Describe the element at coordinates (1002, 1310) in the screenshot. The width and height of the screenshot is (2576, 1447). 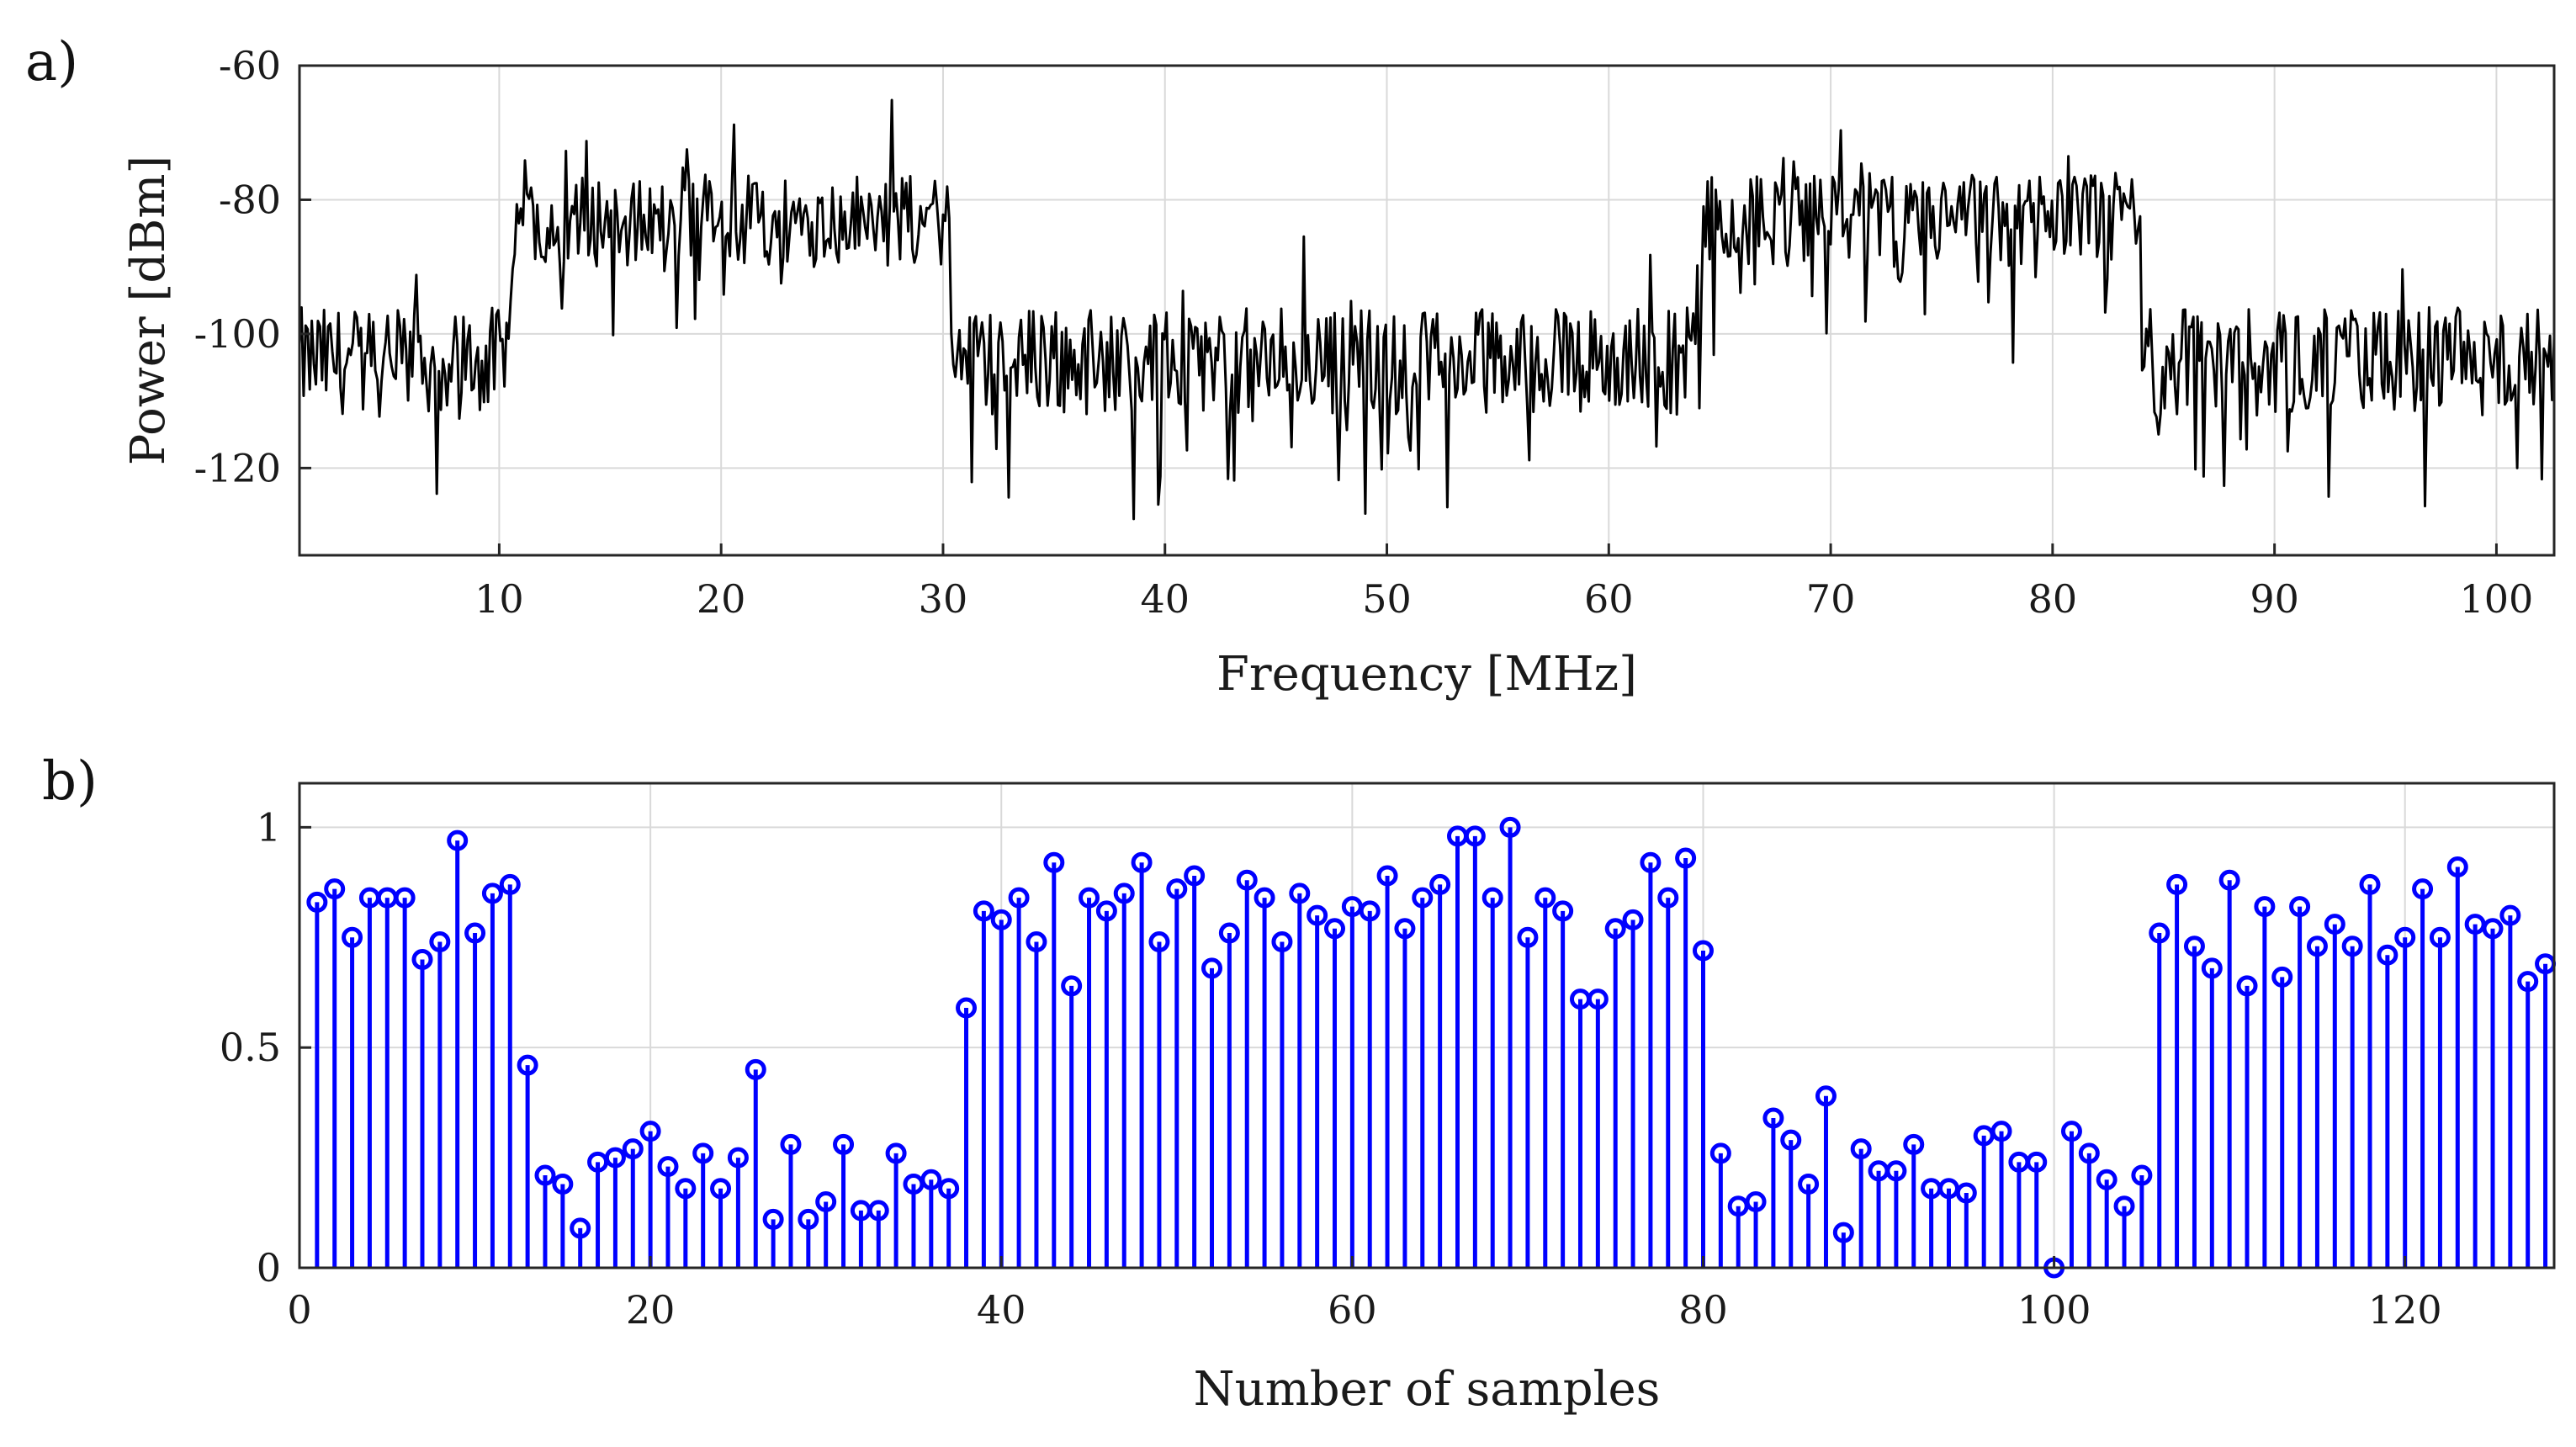
I see `panel-b-xtick-label: 40` at that location.